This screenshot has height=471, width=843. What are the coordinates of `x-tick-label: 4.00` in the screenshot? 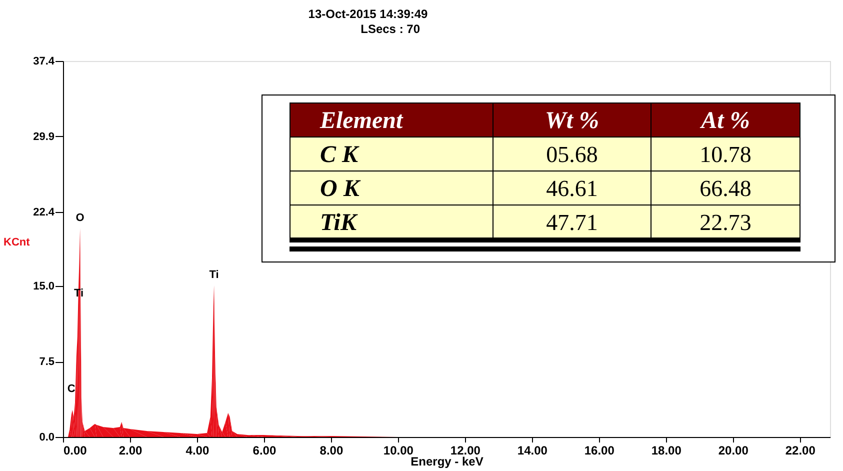 It's located at (198, 451).